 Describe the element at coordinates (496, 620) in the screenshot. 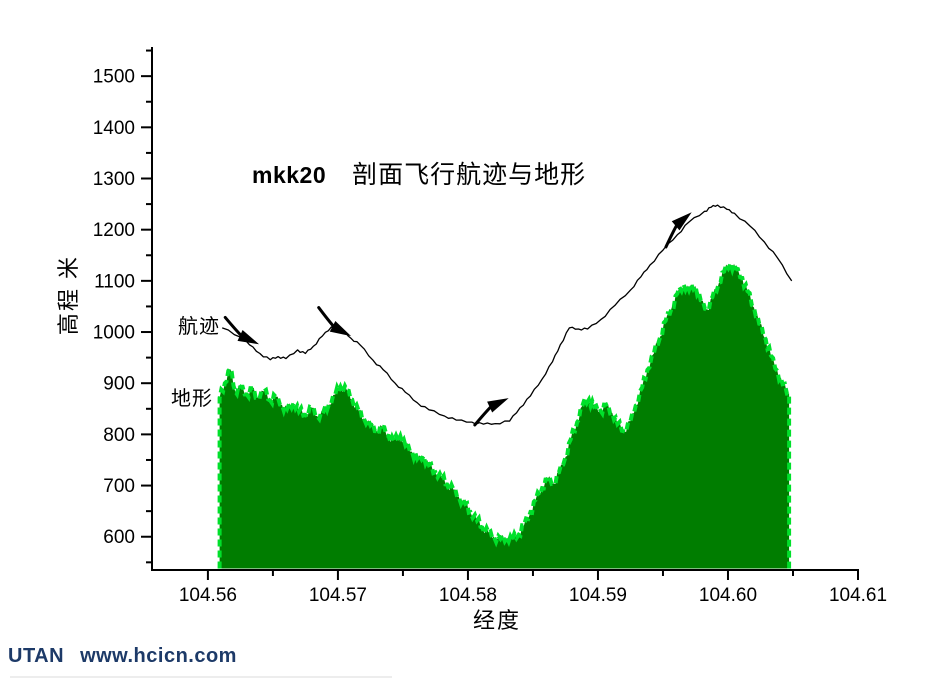

I see `x-axis-label: 经度` at that location.